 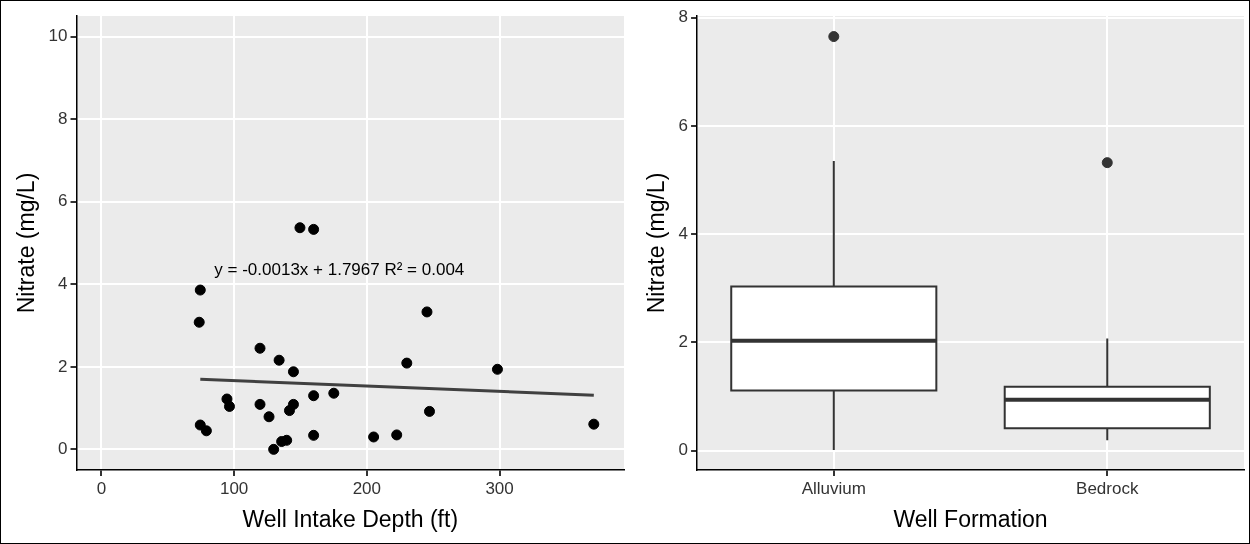 What do you see at coordinates (833, 488) in the screenshot?
I see `x-tick-label: Alluvium` at bounding box center [833, 488].